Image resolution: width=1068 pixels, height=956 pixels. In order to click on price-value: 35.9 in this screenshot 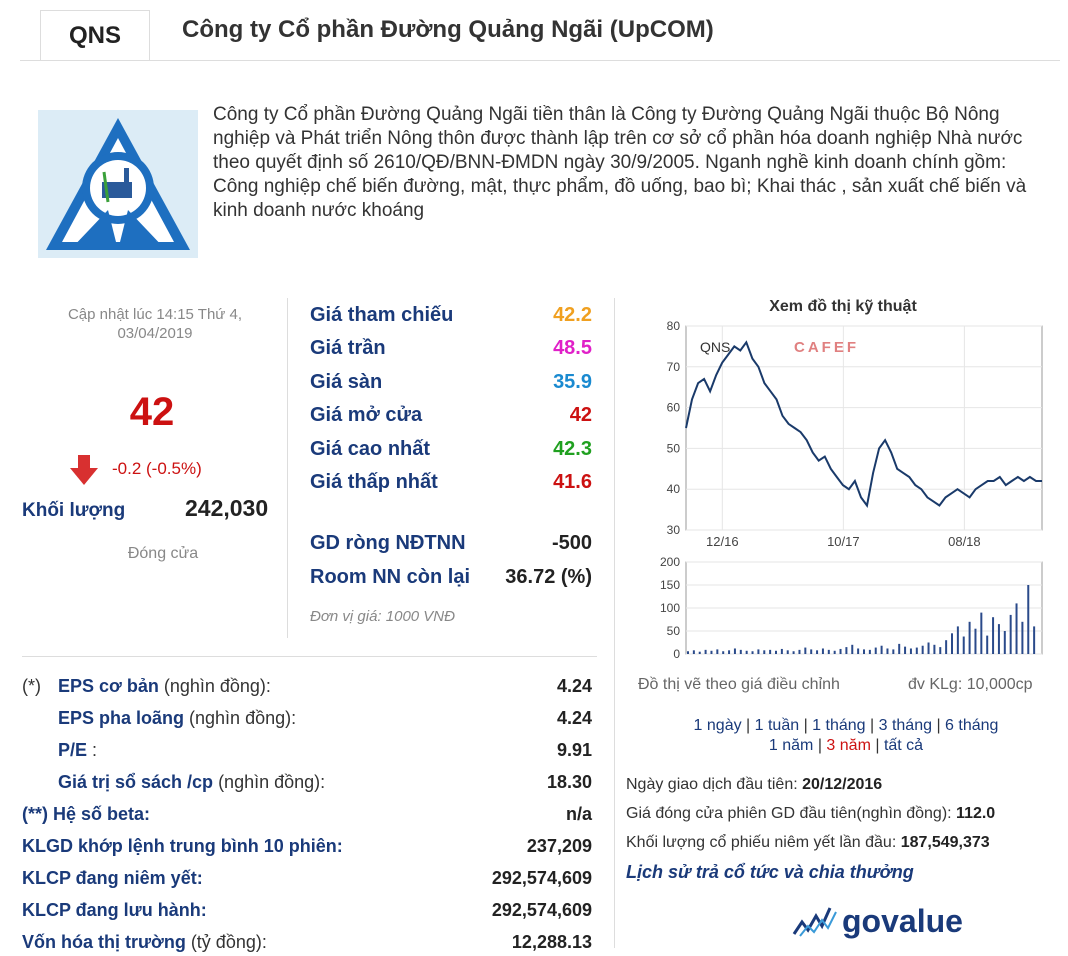, I will do `click(572, 381)`.